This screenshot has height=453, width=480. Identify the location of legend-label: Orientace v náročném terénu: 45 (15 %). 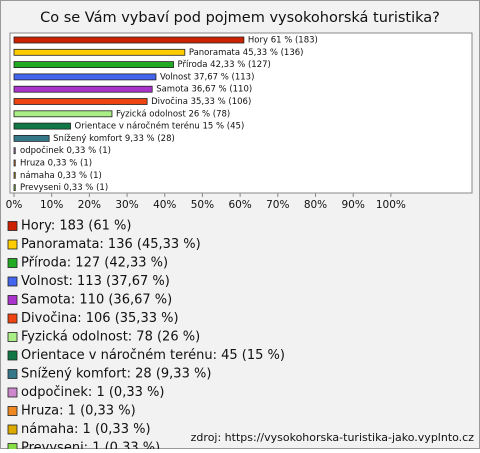
(153, 355).